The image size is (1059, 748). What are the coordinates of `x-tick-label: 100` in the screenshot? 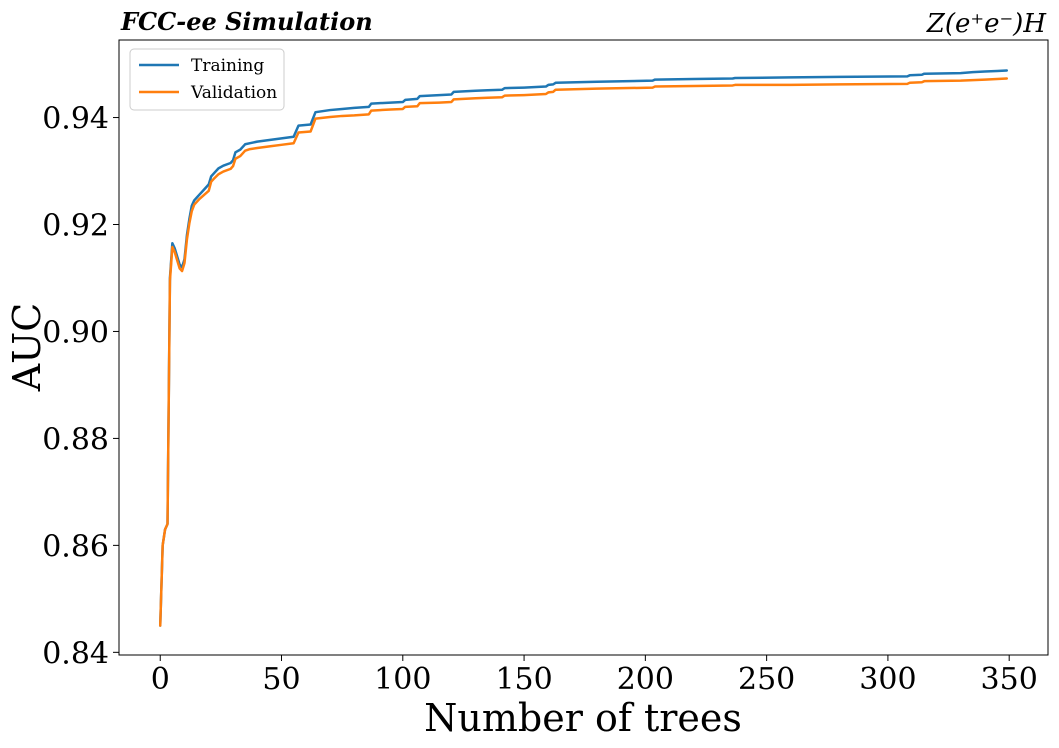 It's located at (402, 679).